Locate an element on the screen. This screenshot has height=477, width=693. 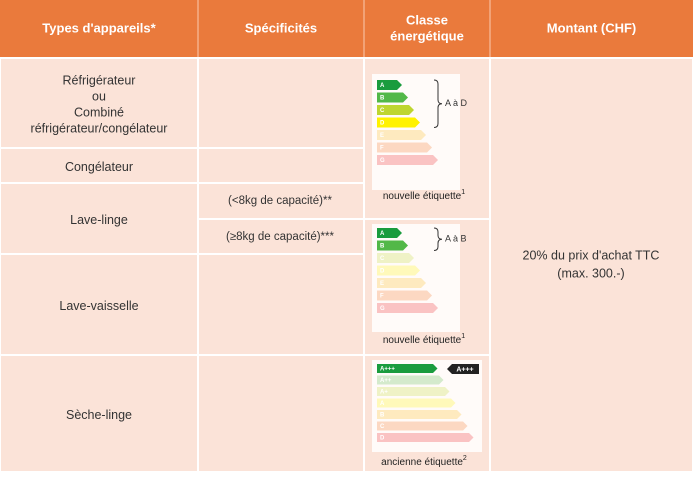
amount: (max. 300.-) is located at coordinates (590, 273).